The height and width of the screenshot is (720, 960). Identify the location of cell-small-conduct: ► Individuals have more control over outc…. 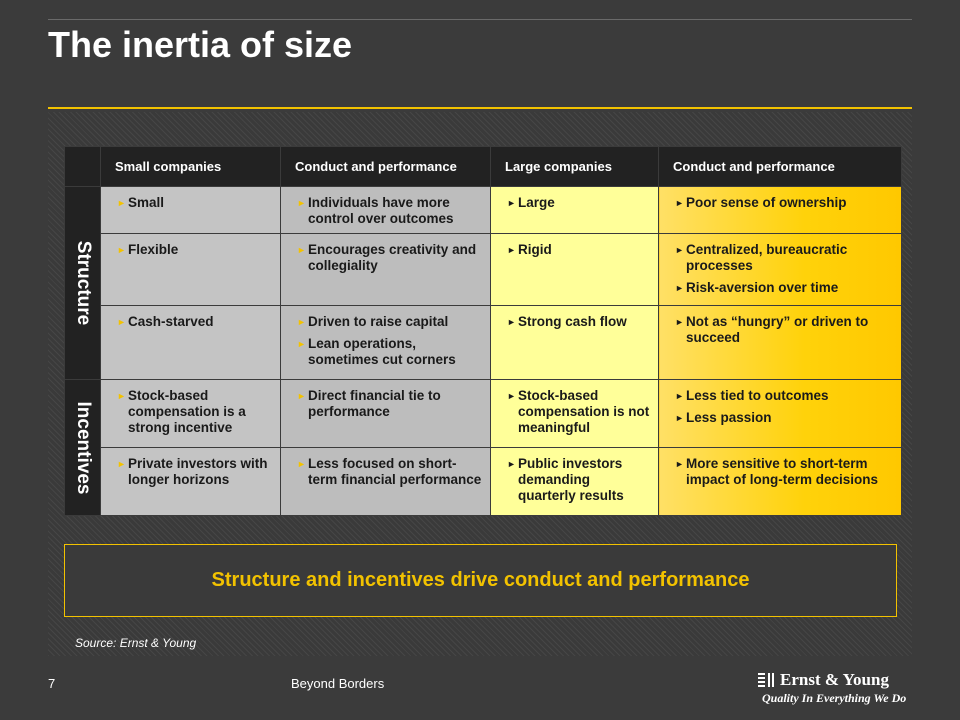
(385, 210).